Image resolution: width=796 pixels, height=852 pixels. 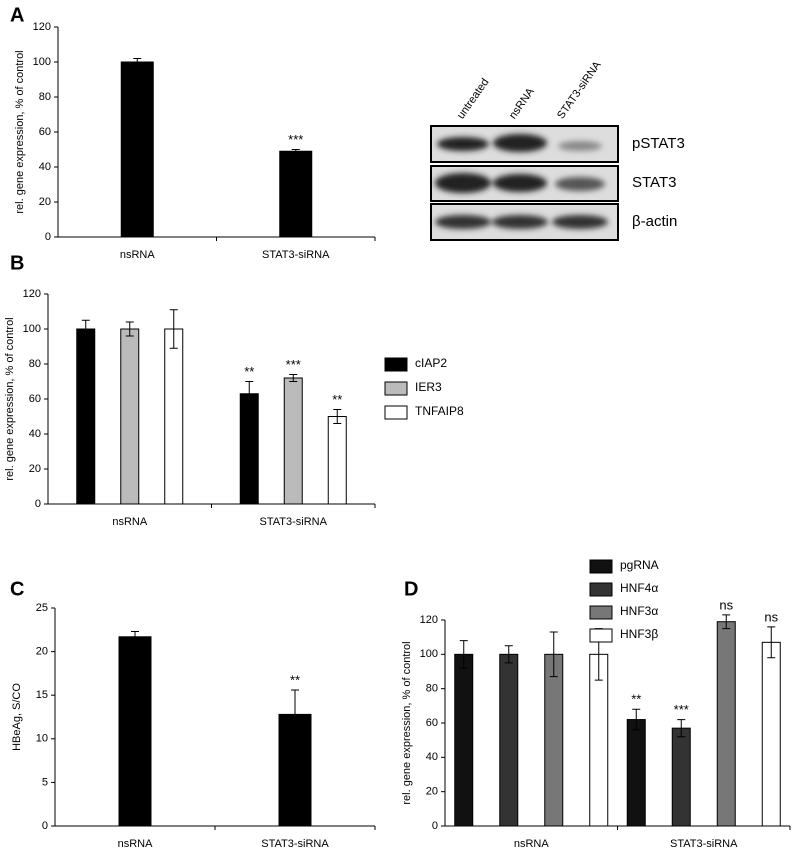 I want to click on y-tick-label: 25, so click(x=42, y=608).